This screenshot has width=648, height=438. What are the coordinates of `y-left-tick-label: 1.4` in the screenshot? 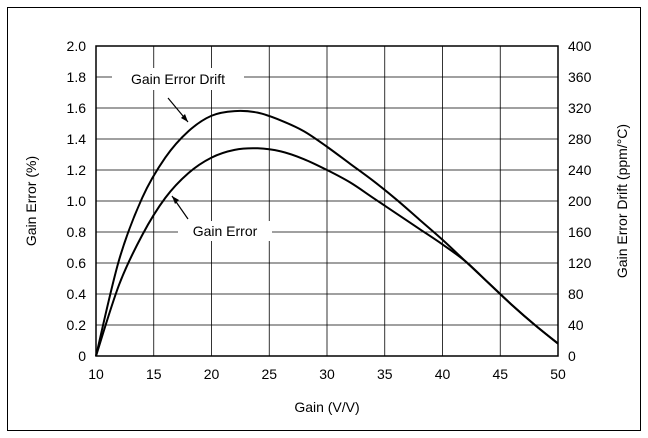 It's located at (77, 139).